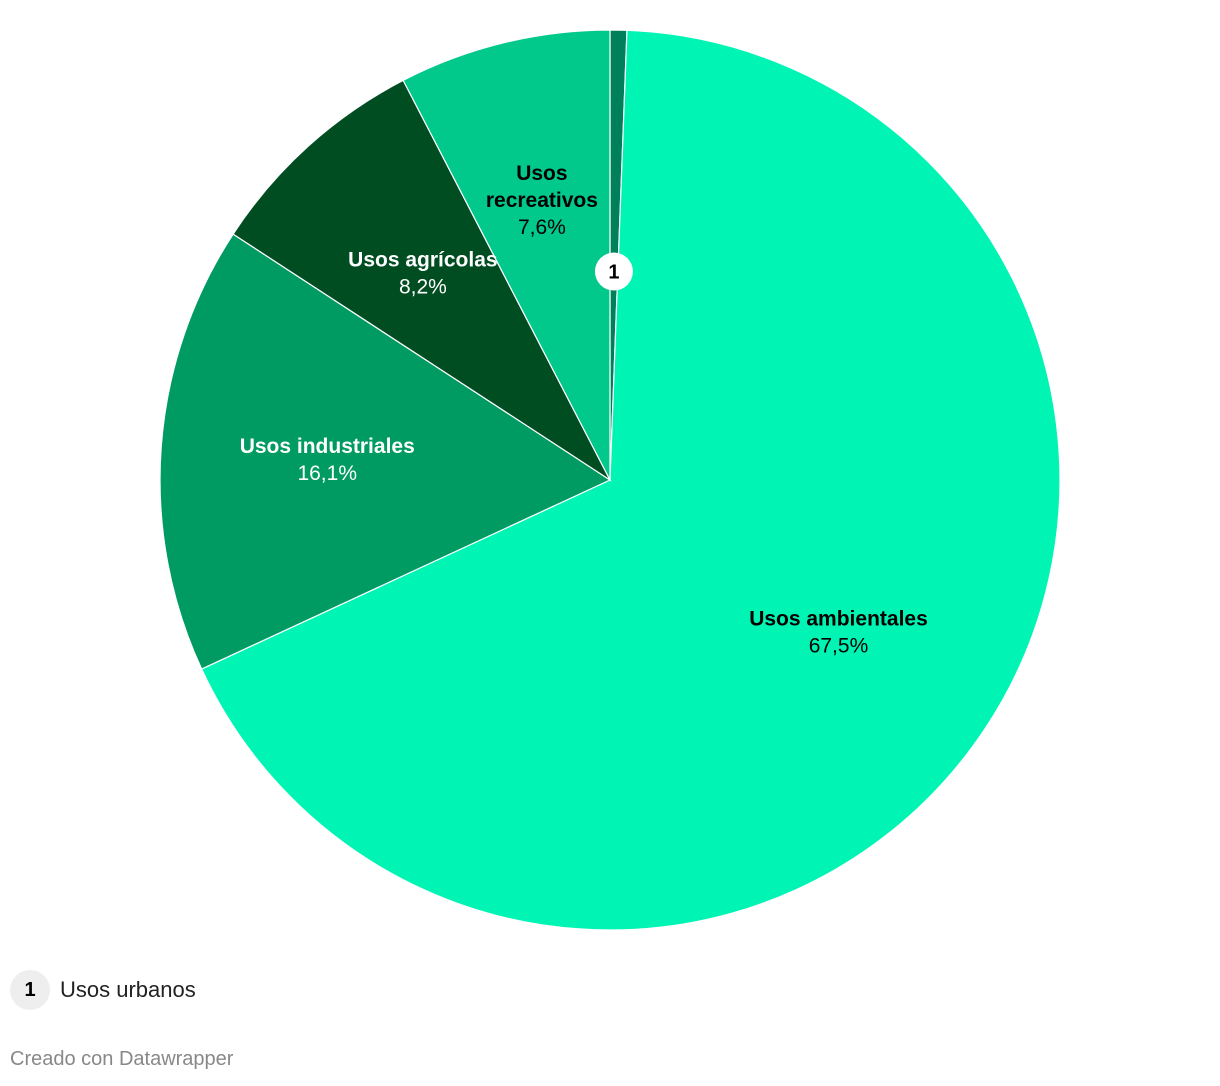 The height and width of the screenshot is (1086, 1220). I want to click on pie-slice-industriales, so click(385, 451).